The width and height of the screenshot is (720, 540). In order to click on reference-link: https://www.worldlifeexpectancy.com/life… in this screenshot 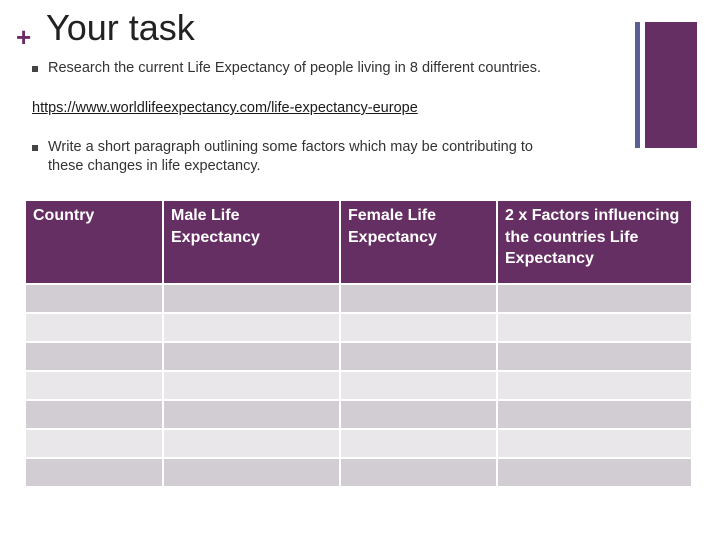, I will do `click(225, 108)`.